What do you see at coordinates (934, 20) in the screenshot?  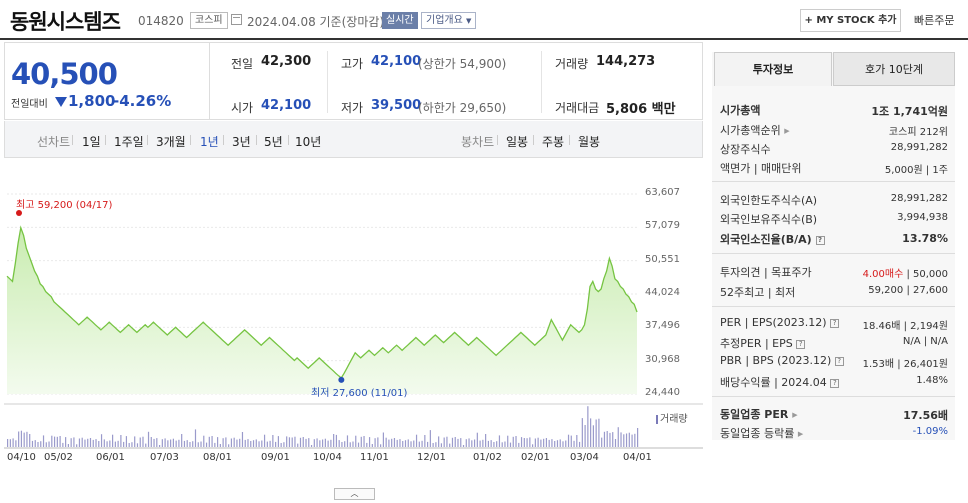 I see `quick-order-link: 빠른주문` at bounding box center [934, 20].